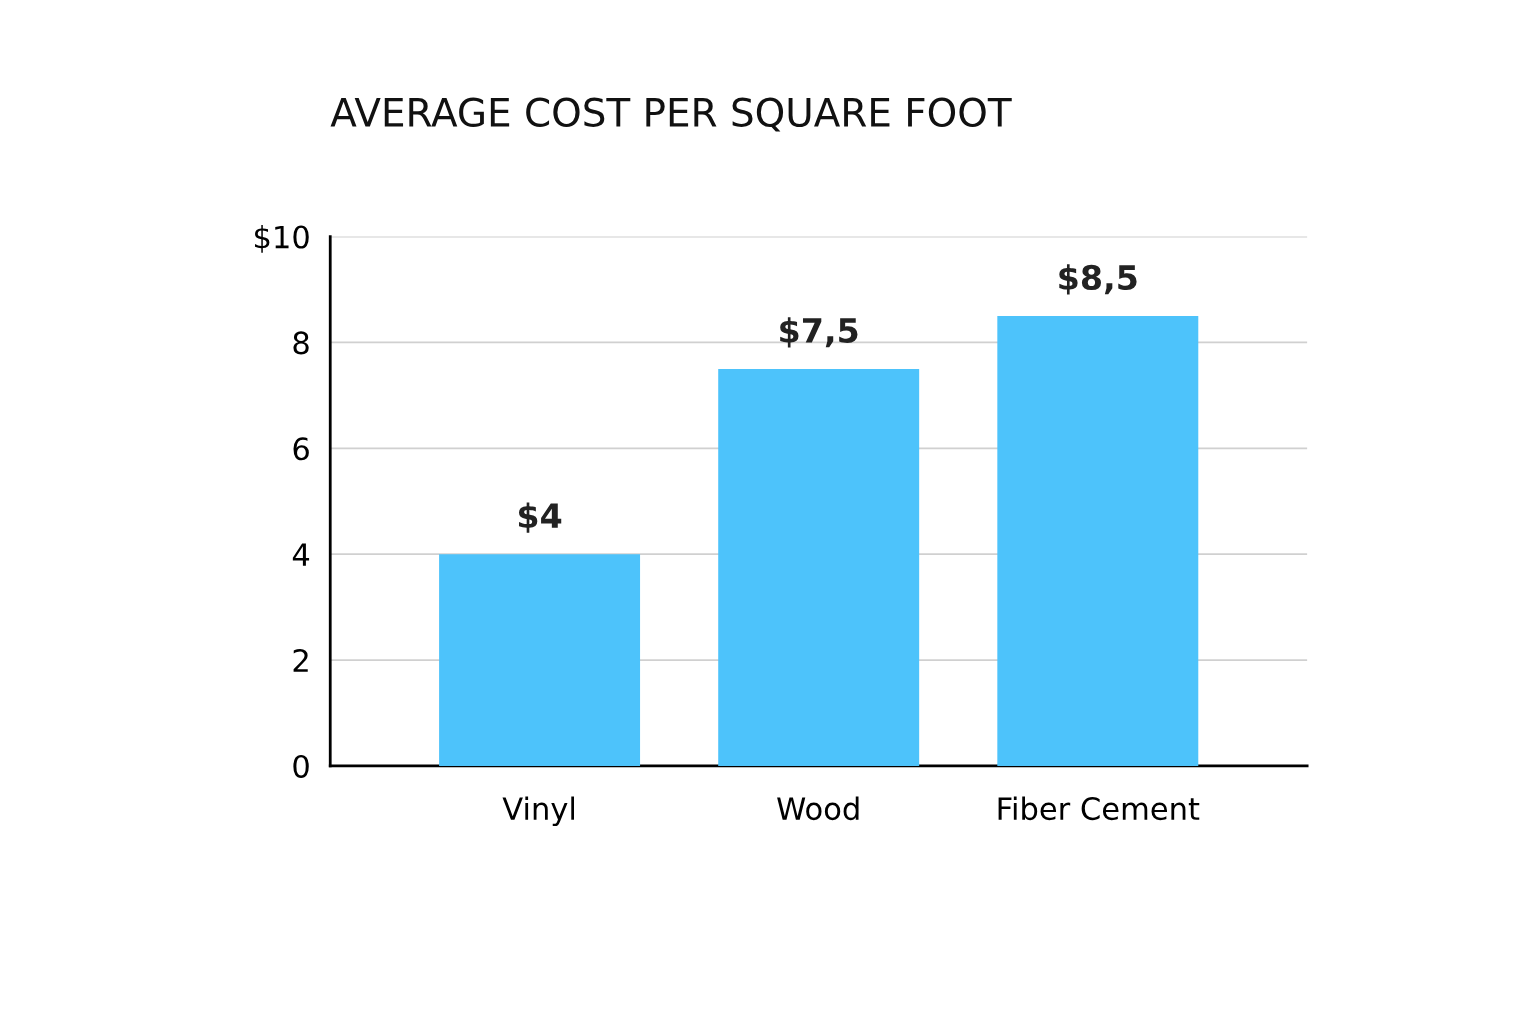  Describe the element at coordinates (301, 766) in the screenshot. I see `y-tick-label: 0` at that location.